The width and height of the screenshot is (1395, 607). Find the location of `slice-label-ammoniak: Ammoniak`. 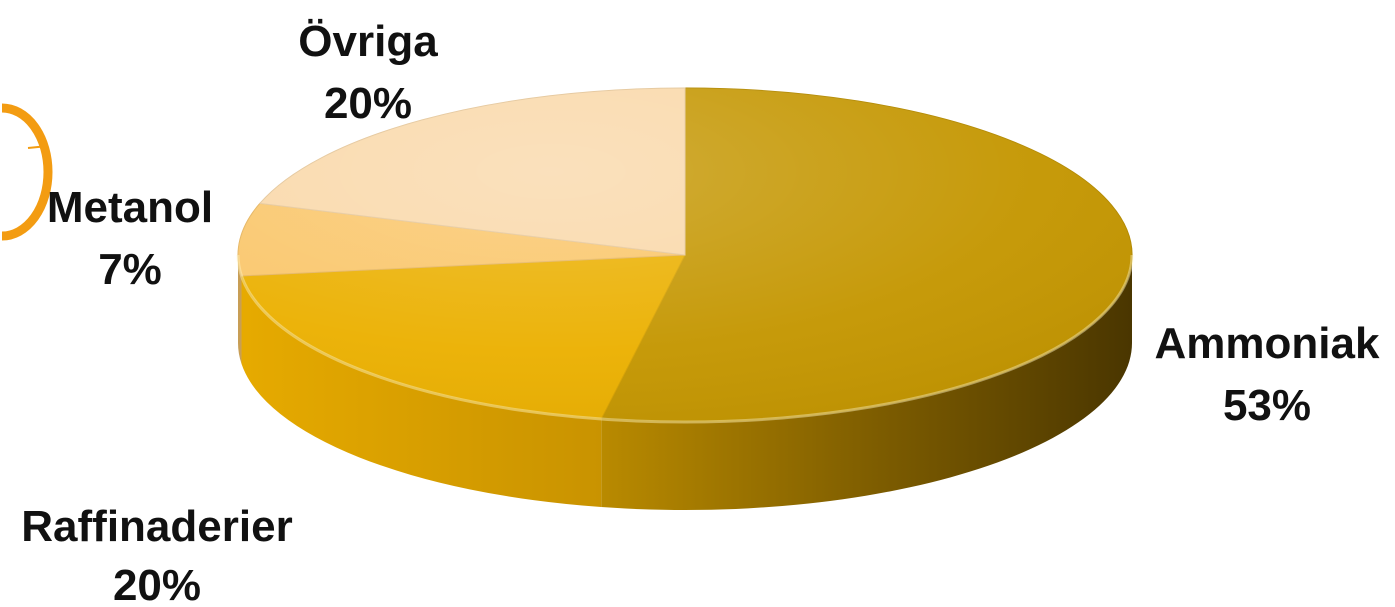

slice-label-ammoniak: Ammoniak is located at coordinates (1267, 343).